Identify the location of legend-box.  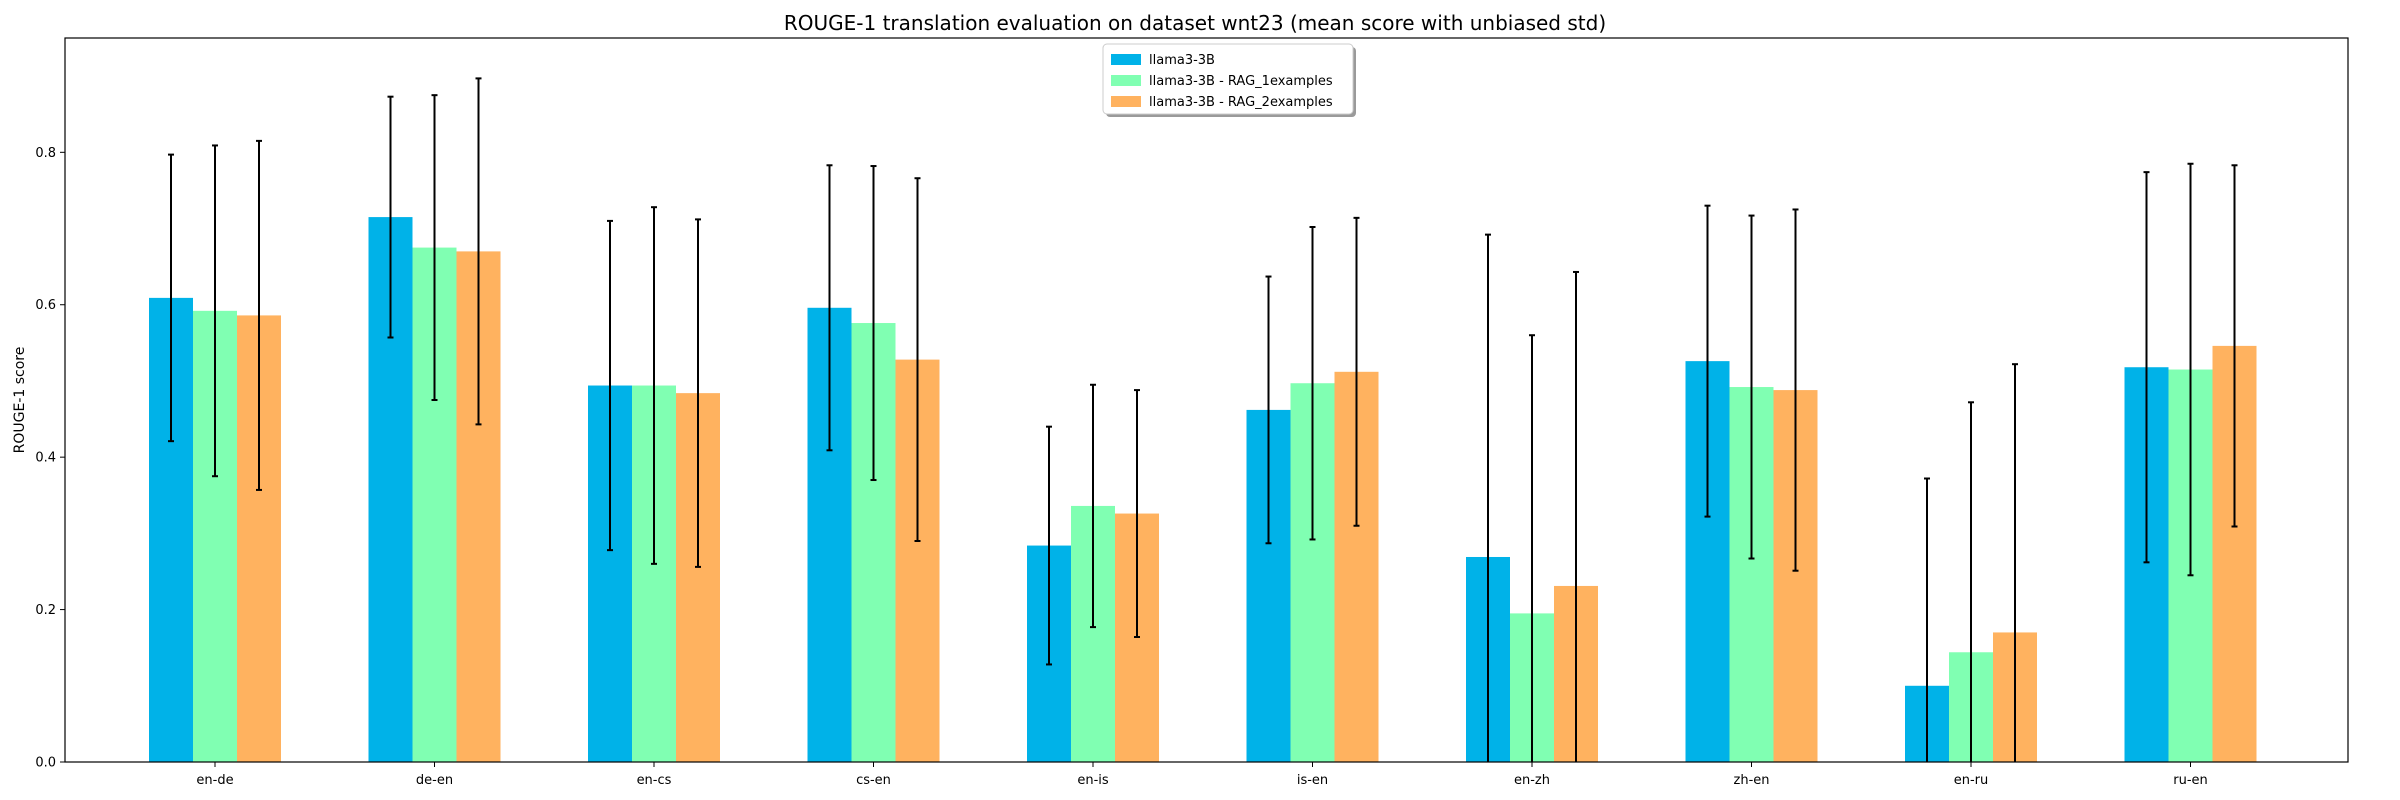
(1228, 79).